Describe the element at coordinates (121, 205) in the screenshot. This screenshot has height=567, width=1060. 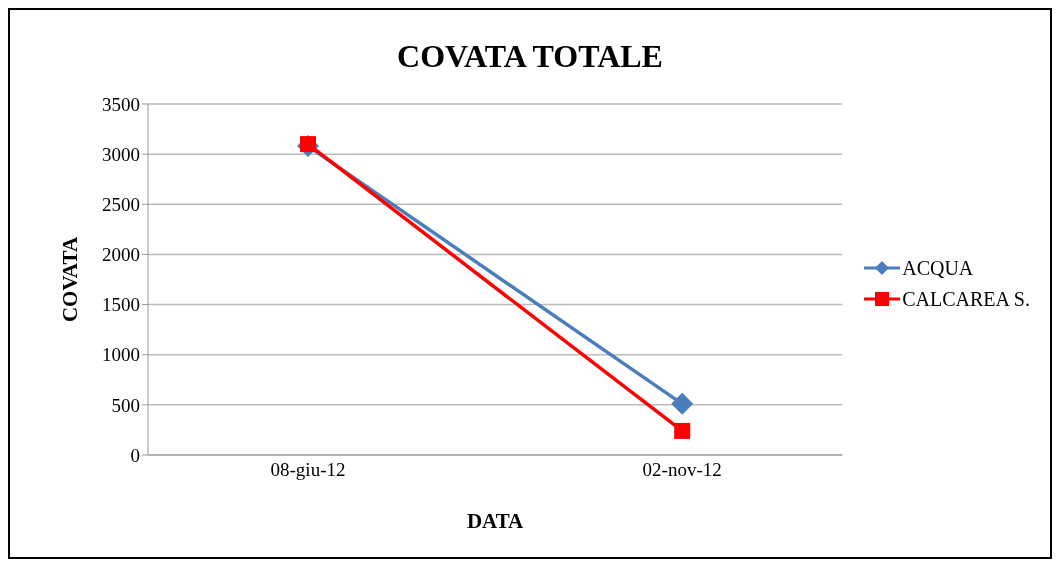
I see `y-tick-label: 2500` at that location.